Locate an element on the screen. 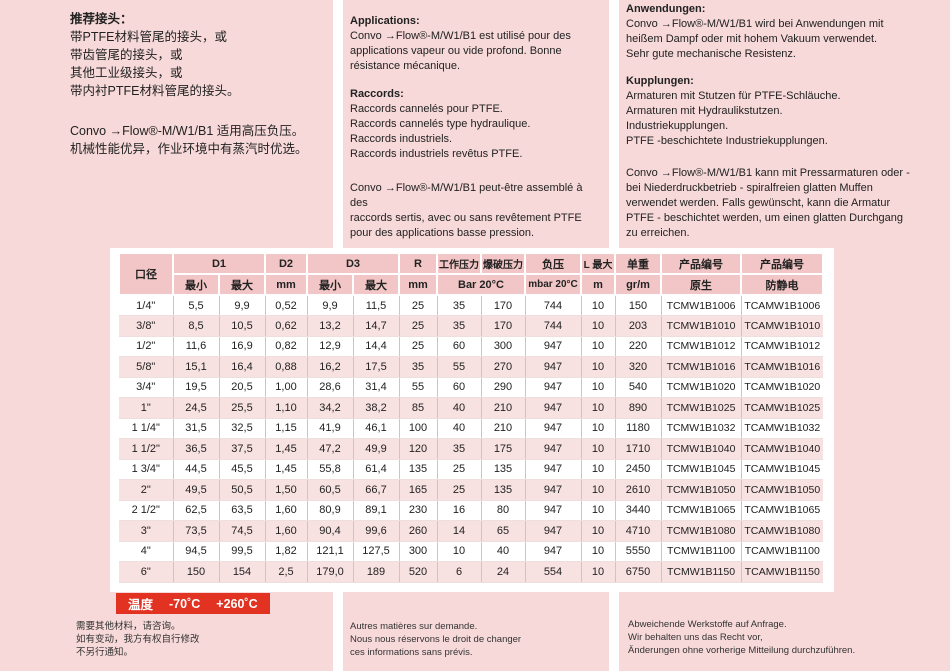 This screenshot has width=950, height=671. table-cell: 4710 is located at coordinates (638, 531).